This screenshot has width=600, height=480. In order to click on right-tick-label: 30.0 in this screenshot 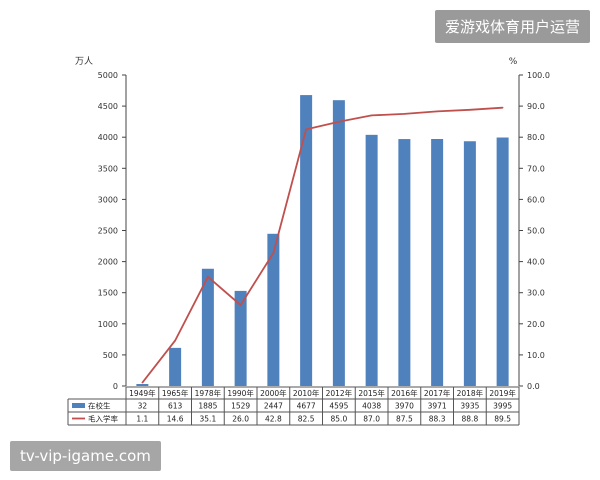, I will do `click(536, 293)`.